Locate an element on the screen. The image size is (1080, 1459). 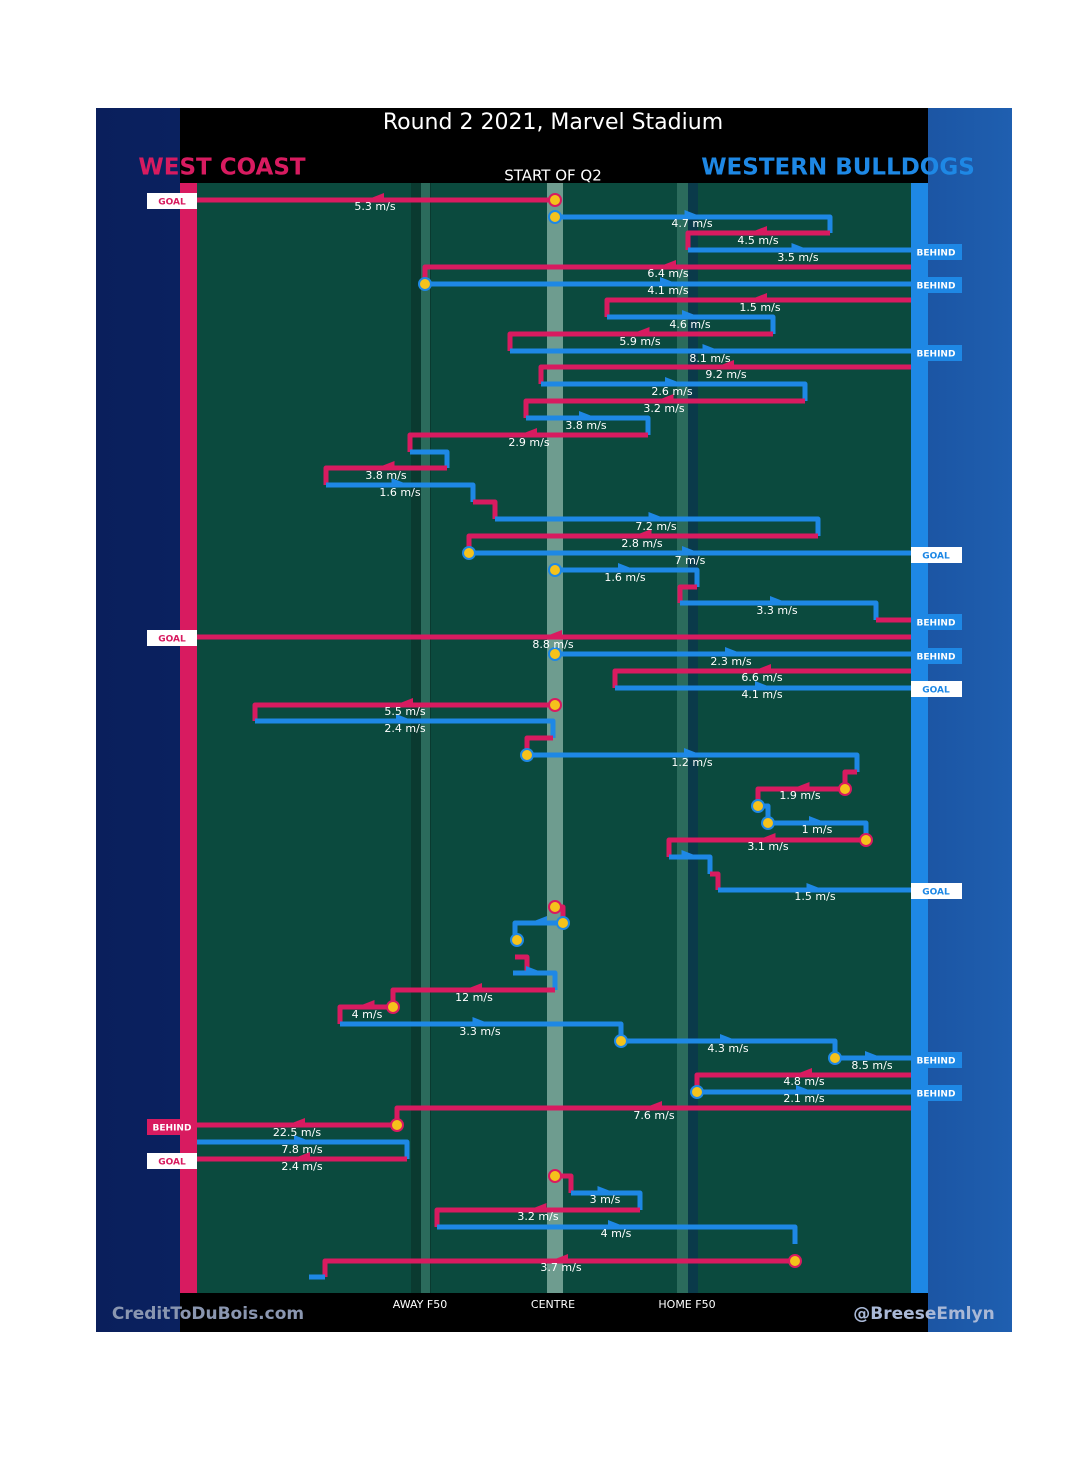
left-goal-bar is located at coordinates (188, 738).